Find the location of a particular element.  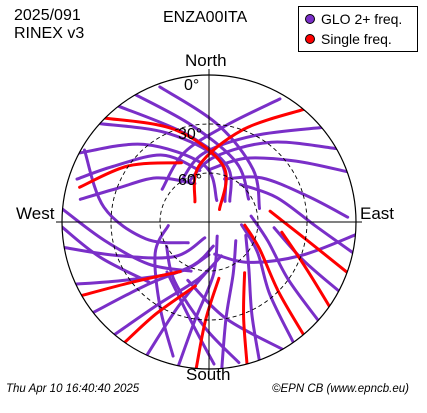

direction-west: West is located at coordinates (35, 213).